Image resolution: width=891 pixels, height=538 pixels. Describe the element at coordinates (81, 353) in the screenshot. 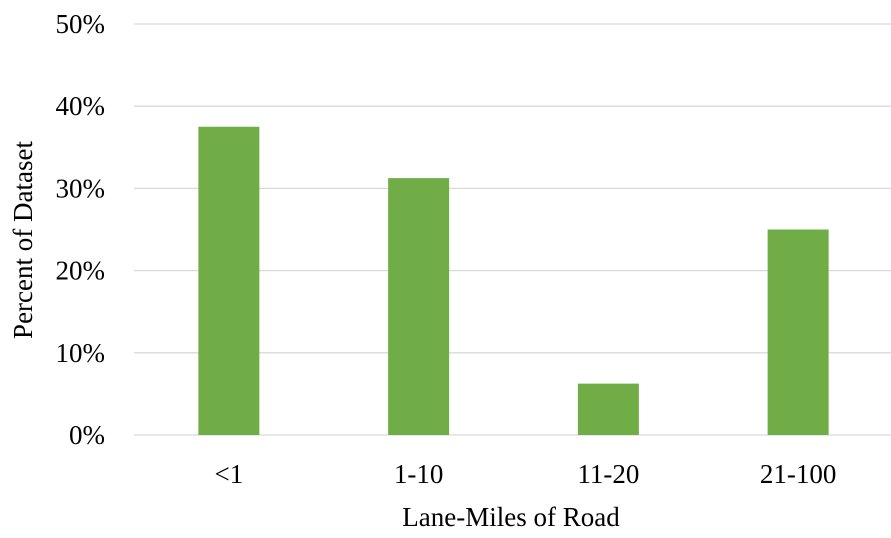

I see `y-tick-label: 10%` at that location.